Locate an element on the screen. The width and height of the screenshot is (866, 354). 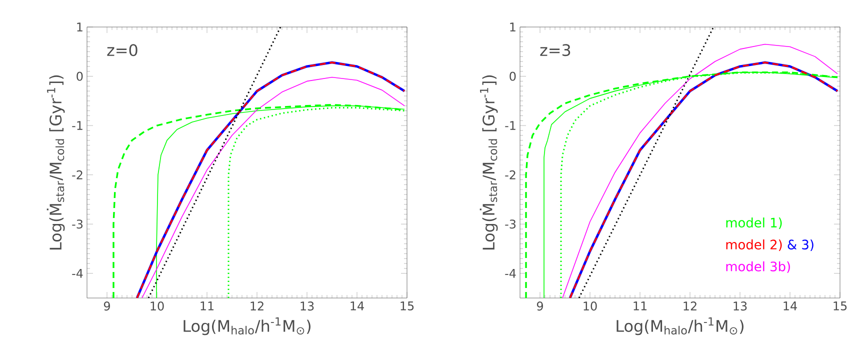
text: model 3b) is located at coordinates (758, 267).